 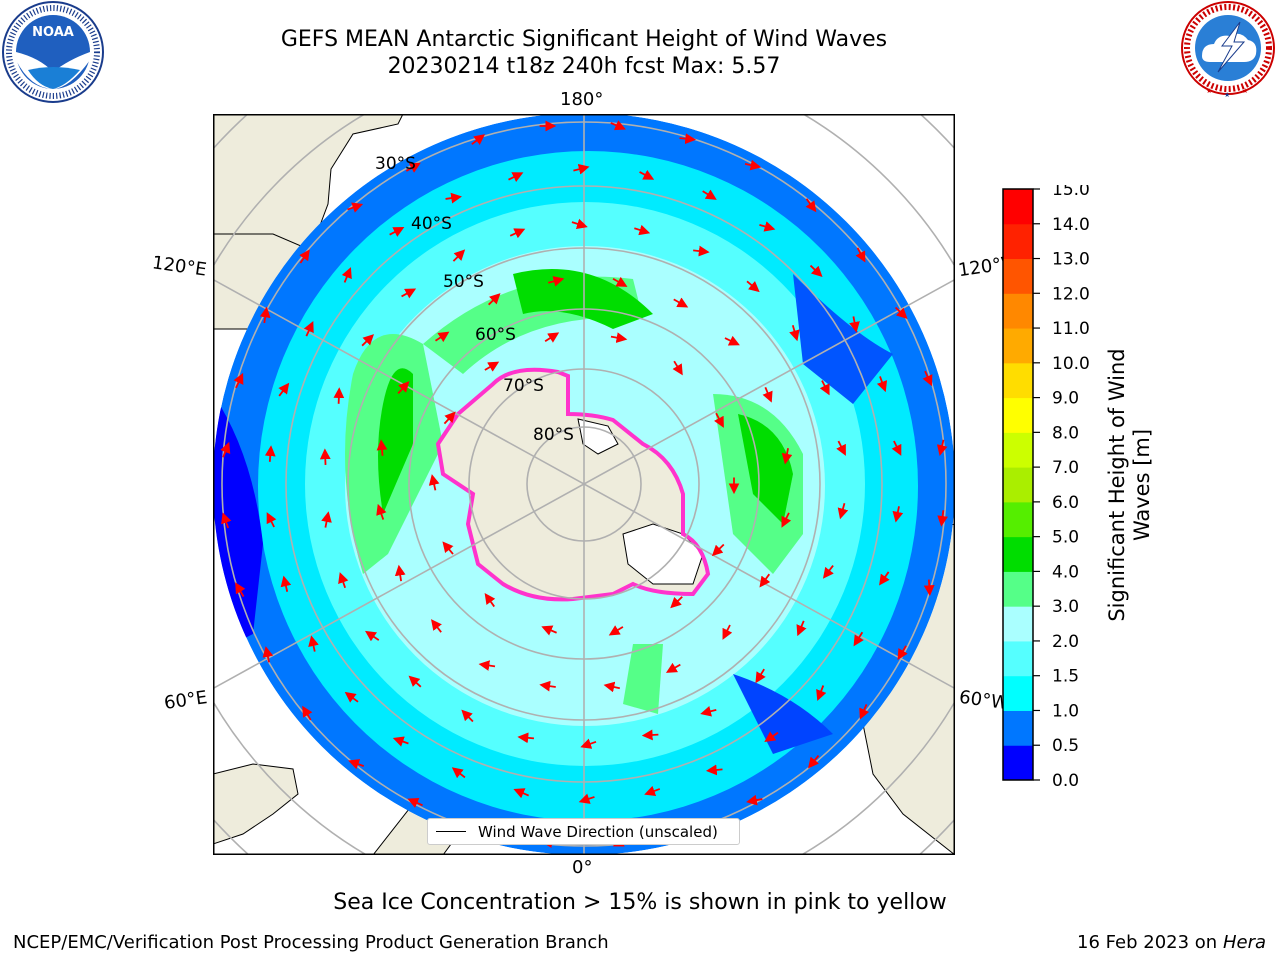 What do you see at coordinates (1065, 746) in the screenshot?
I see `colorbar-tick-label: 0.5` at bounding box center [1065, 746].